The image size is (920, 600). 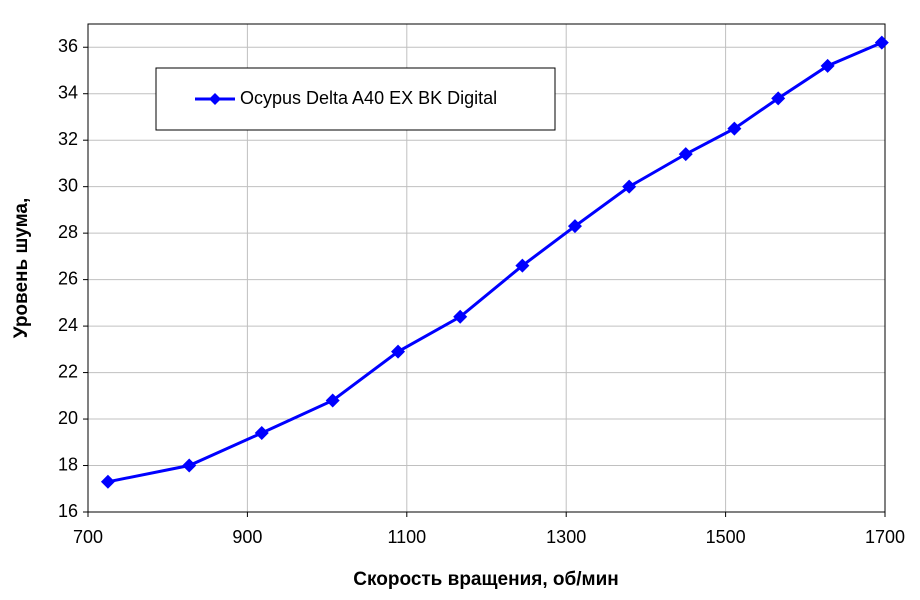 I want to click on legend-label: Ocypus Delta A40 EX BK Digital, so click(x=368, y=98).